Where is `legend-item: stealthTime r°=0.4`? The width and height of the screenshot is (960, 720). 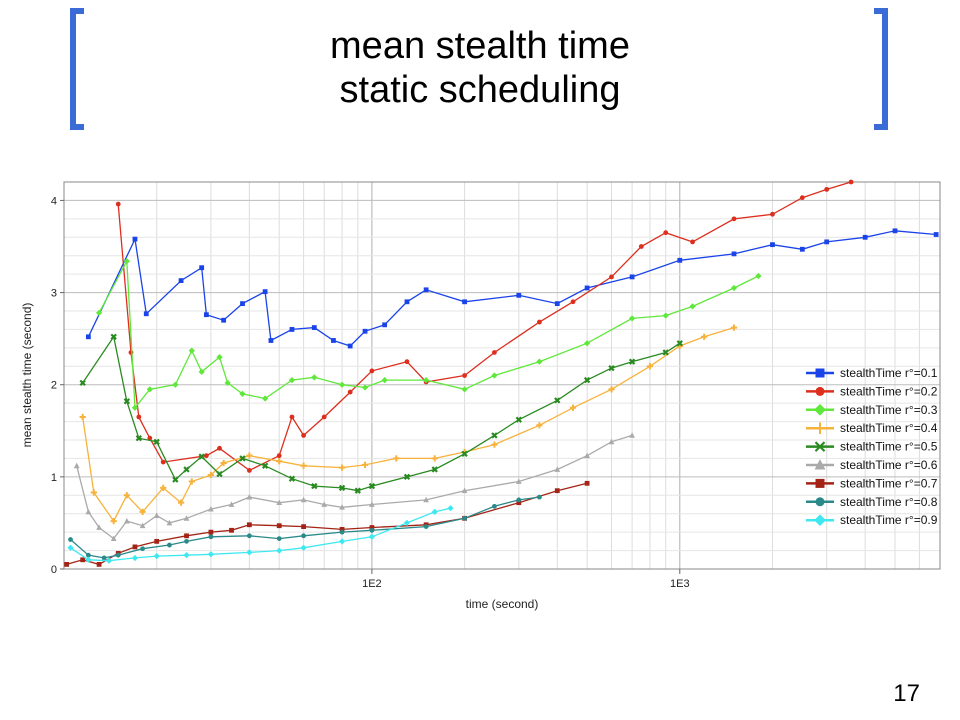
legend-item: stealthTime r°=0.4 is located at coordinates (872, 428).